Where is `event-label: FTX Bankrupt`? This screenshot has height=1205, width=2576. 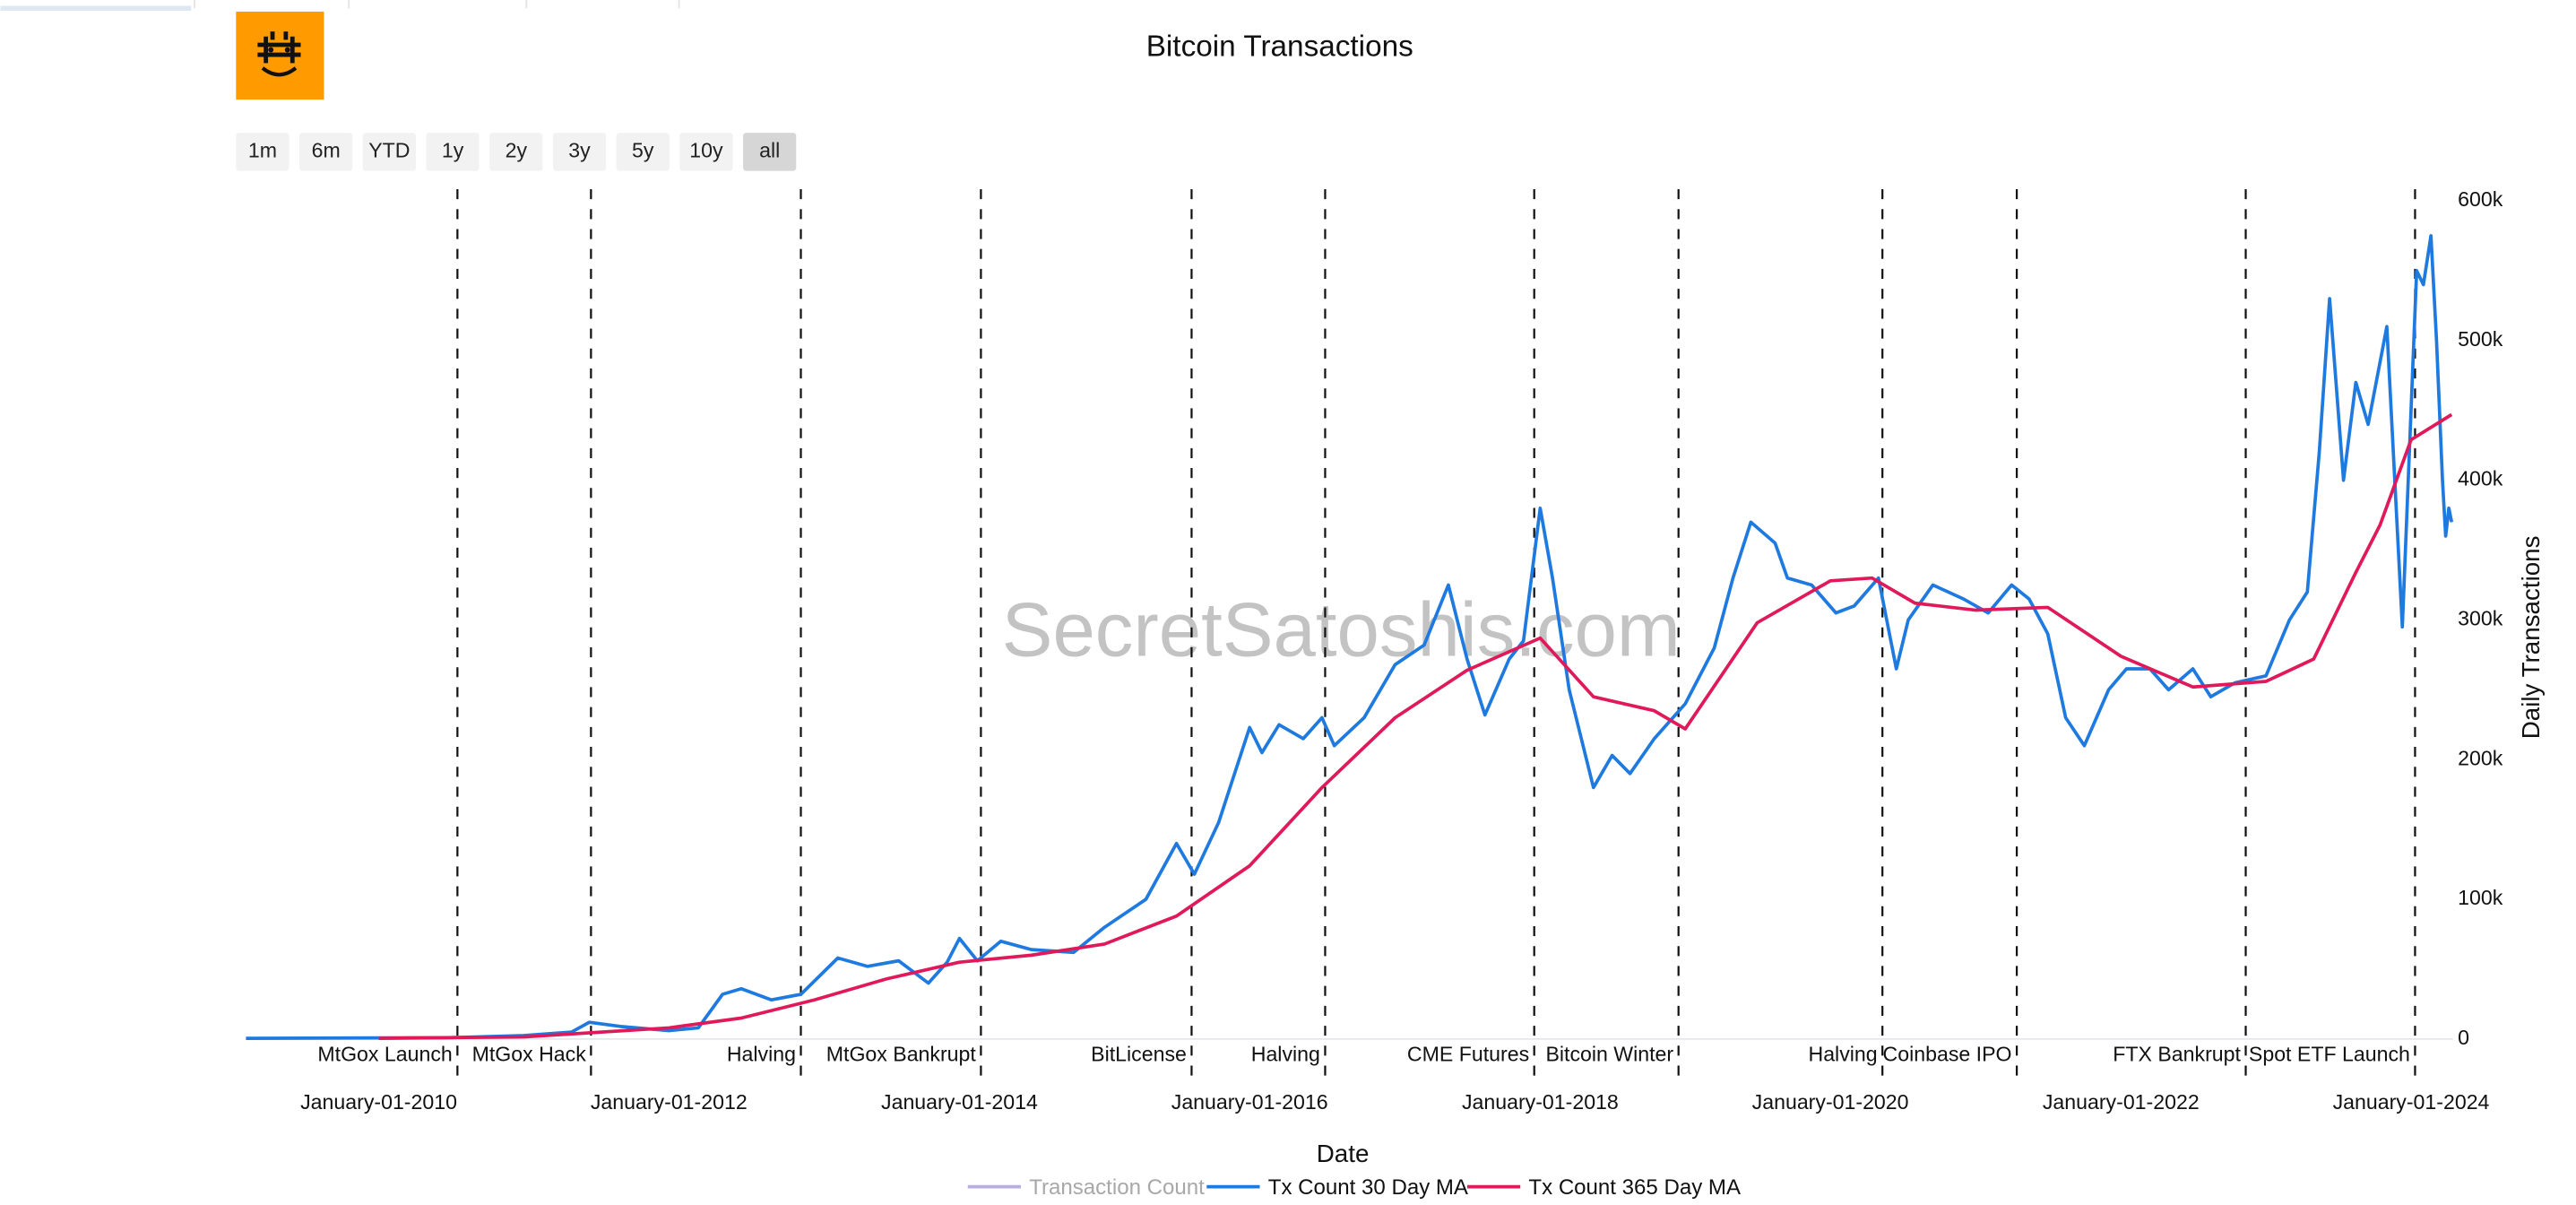
event-label: FTX Bankrupt is located at coordinates (2177, 1053).